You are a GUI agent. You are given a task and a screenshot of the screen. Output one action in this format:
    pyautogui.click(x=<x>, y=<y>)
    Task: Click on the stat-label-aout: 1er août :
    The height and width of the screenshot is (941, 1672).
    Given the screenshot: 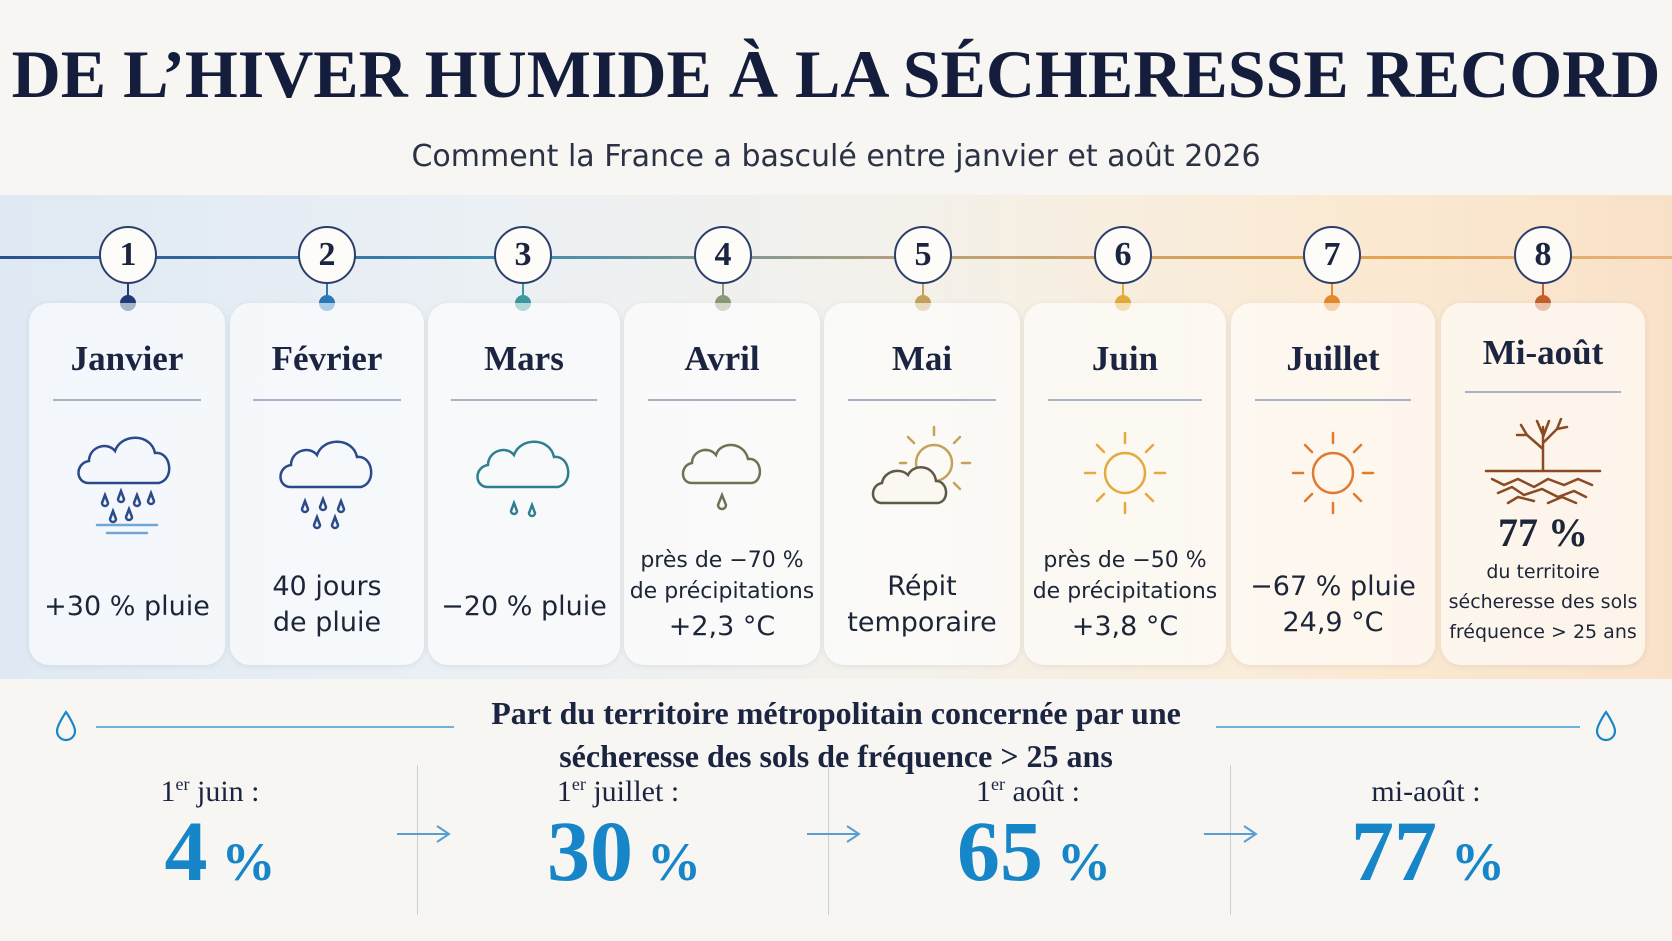 What is the action you would take?
    pyautogui.click(x=1028, y=791)
    